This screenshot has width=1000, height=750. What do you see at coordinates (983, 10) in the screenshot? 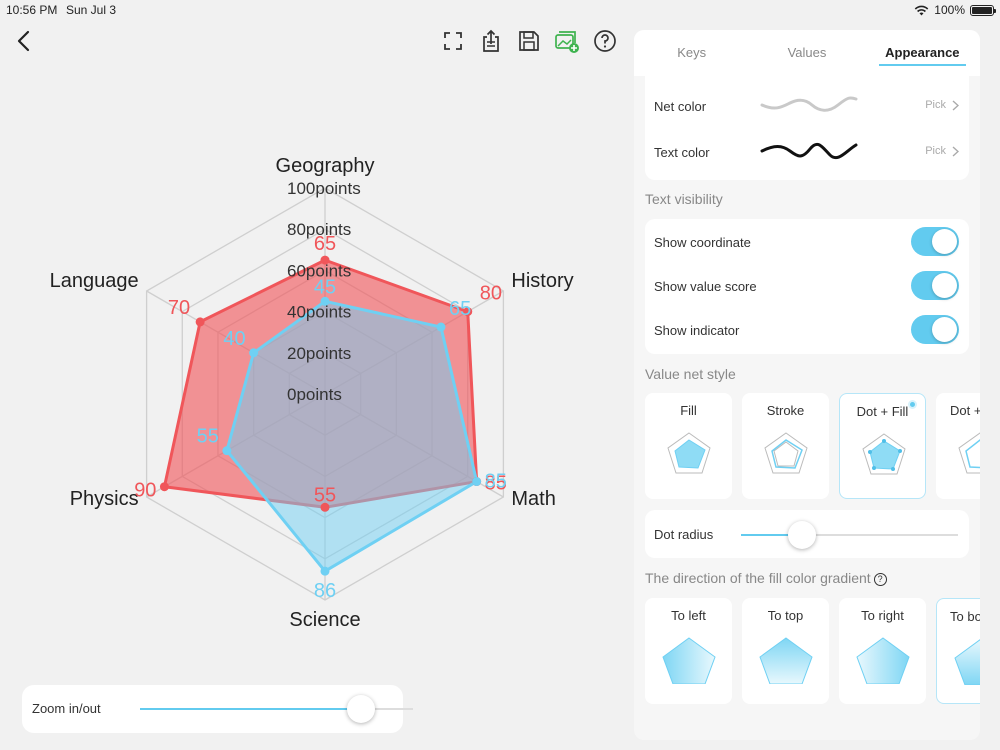
I see `battery-icon` at bounding box center [983, 10].